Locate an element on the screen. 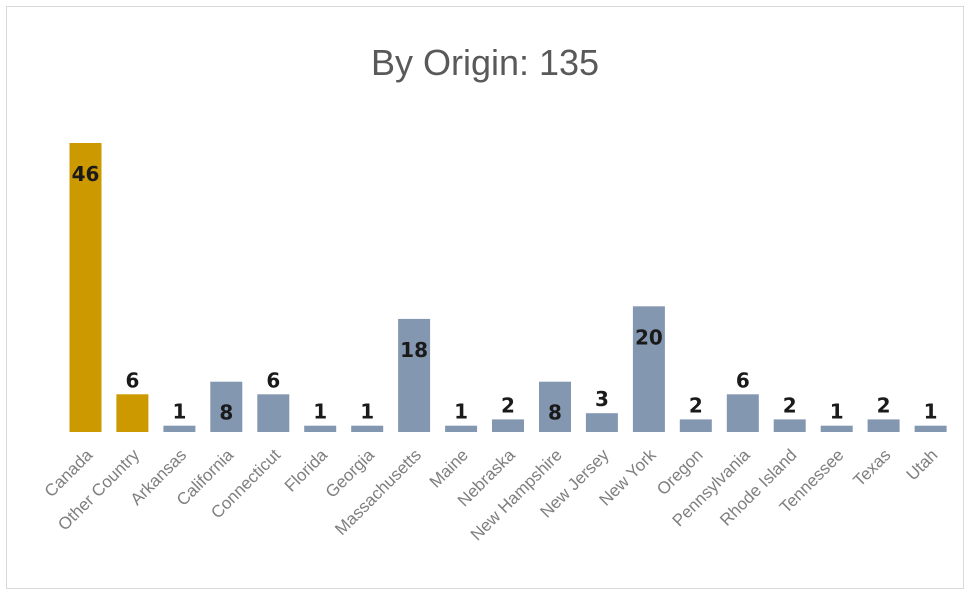 Image resolution: width=970 pixels, height=595 pixels. data-label: 18 is located at coordinates (414, 350).